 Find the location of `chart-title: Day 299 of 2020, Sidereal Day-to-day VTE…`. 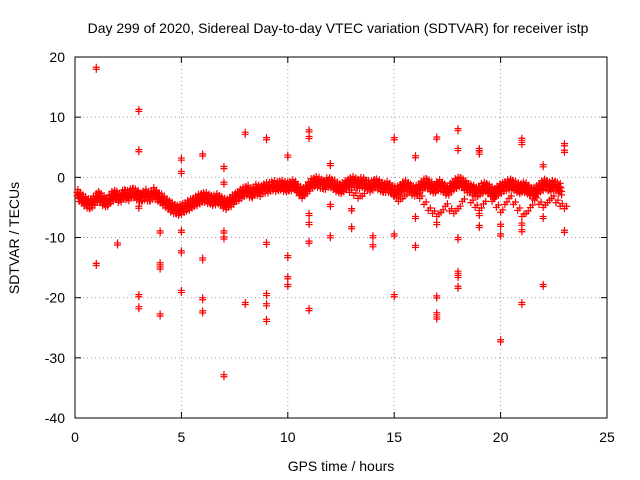

chart-title: Day 299 of 2020, Sidereal Day-to-day VTE… is located at coordinates (338, 28).